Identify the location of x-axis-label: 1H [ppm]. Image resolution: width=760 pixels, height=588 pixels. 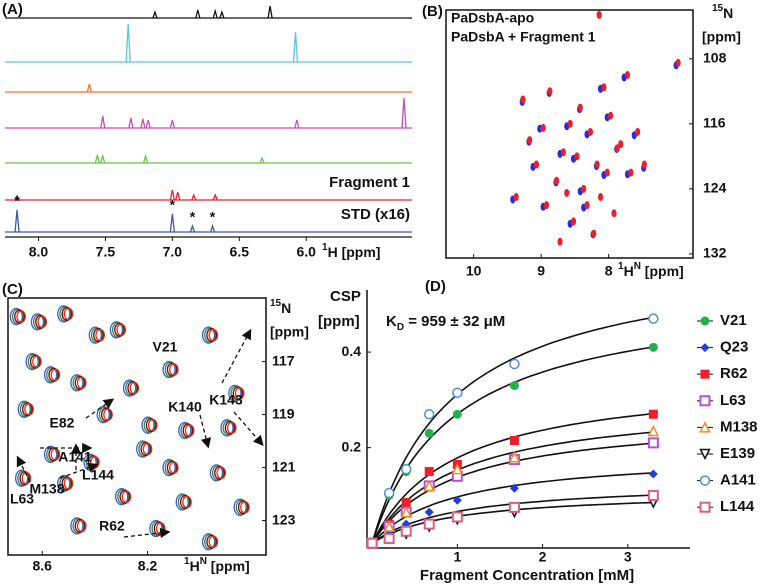
(351, 251).